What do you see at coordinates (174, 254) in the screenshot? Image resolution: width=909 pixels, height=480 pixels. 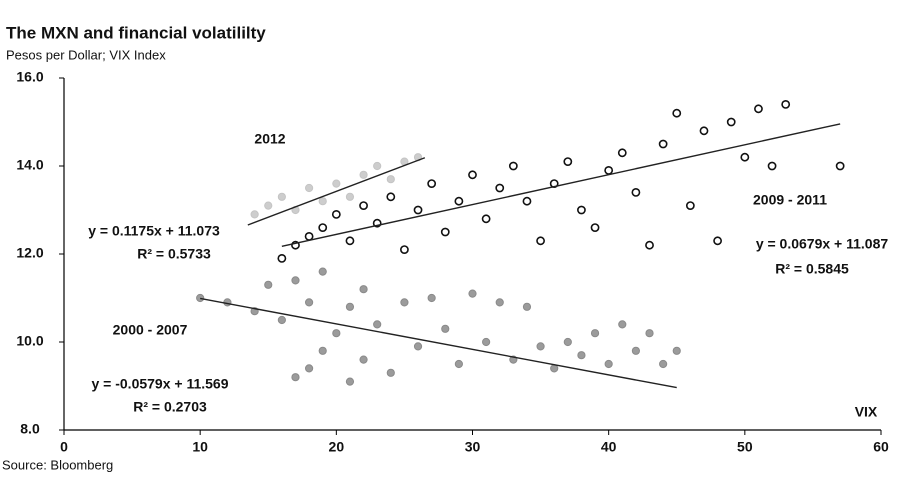 I see `trend-r2: R² = 0.5733` at bounding box center [174, 254].